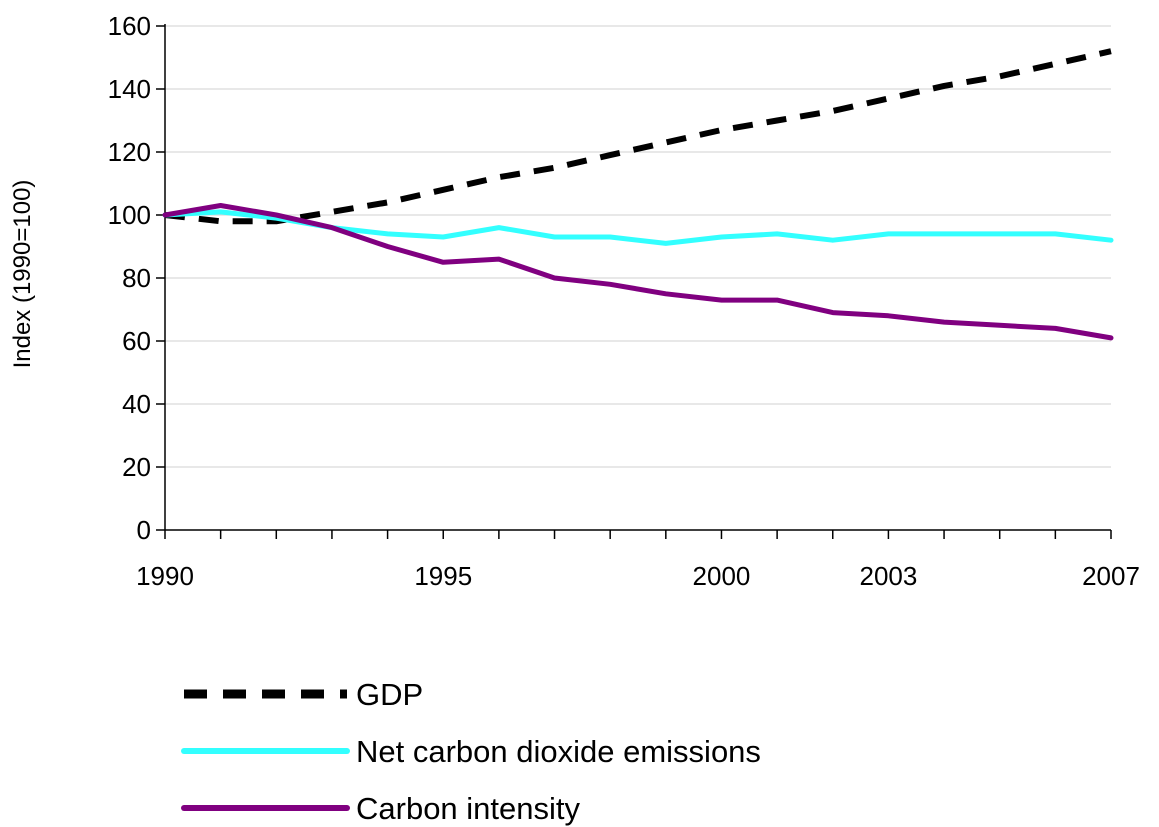 This screenshot has width=1159, height=827. What do you see at coordinates (136, 278) in the screenshot?
I see `y-tick-label-80: 80` at bounding box center [136, 278].